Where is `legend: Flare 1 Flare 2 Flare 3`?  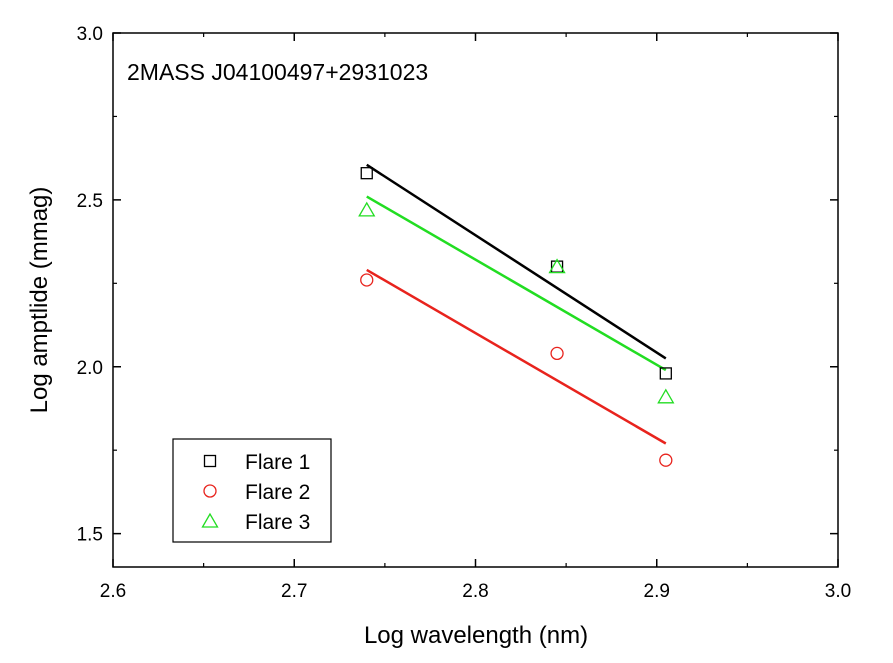 legend: Flare 1 Flare 2 Flare 3 is located at coordinates (252, 490).